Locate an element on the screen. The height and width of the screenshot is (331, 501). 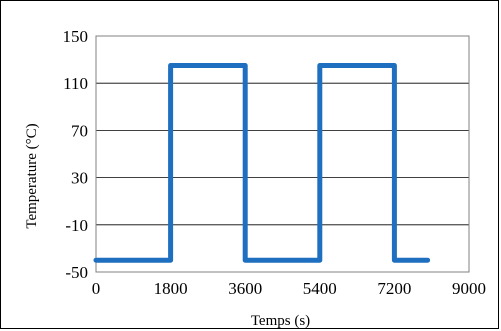
x-tick-labels: 0 1800 3600 5400 7200 9000 is located at coordinates (289, 288).